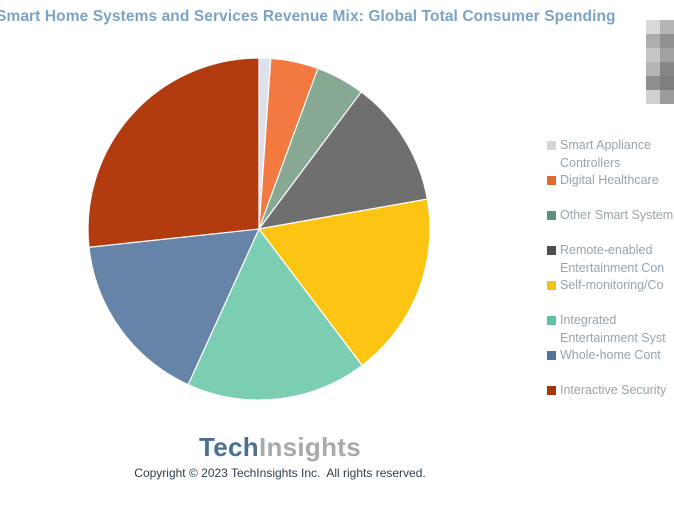  I want to click on legend-label: Self-monitoring/Co, so click(612, 285).